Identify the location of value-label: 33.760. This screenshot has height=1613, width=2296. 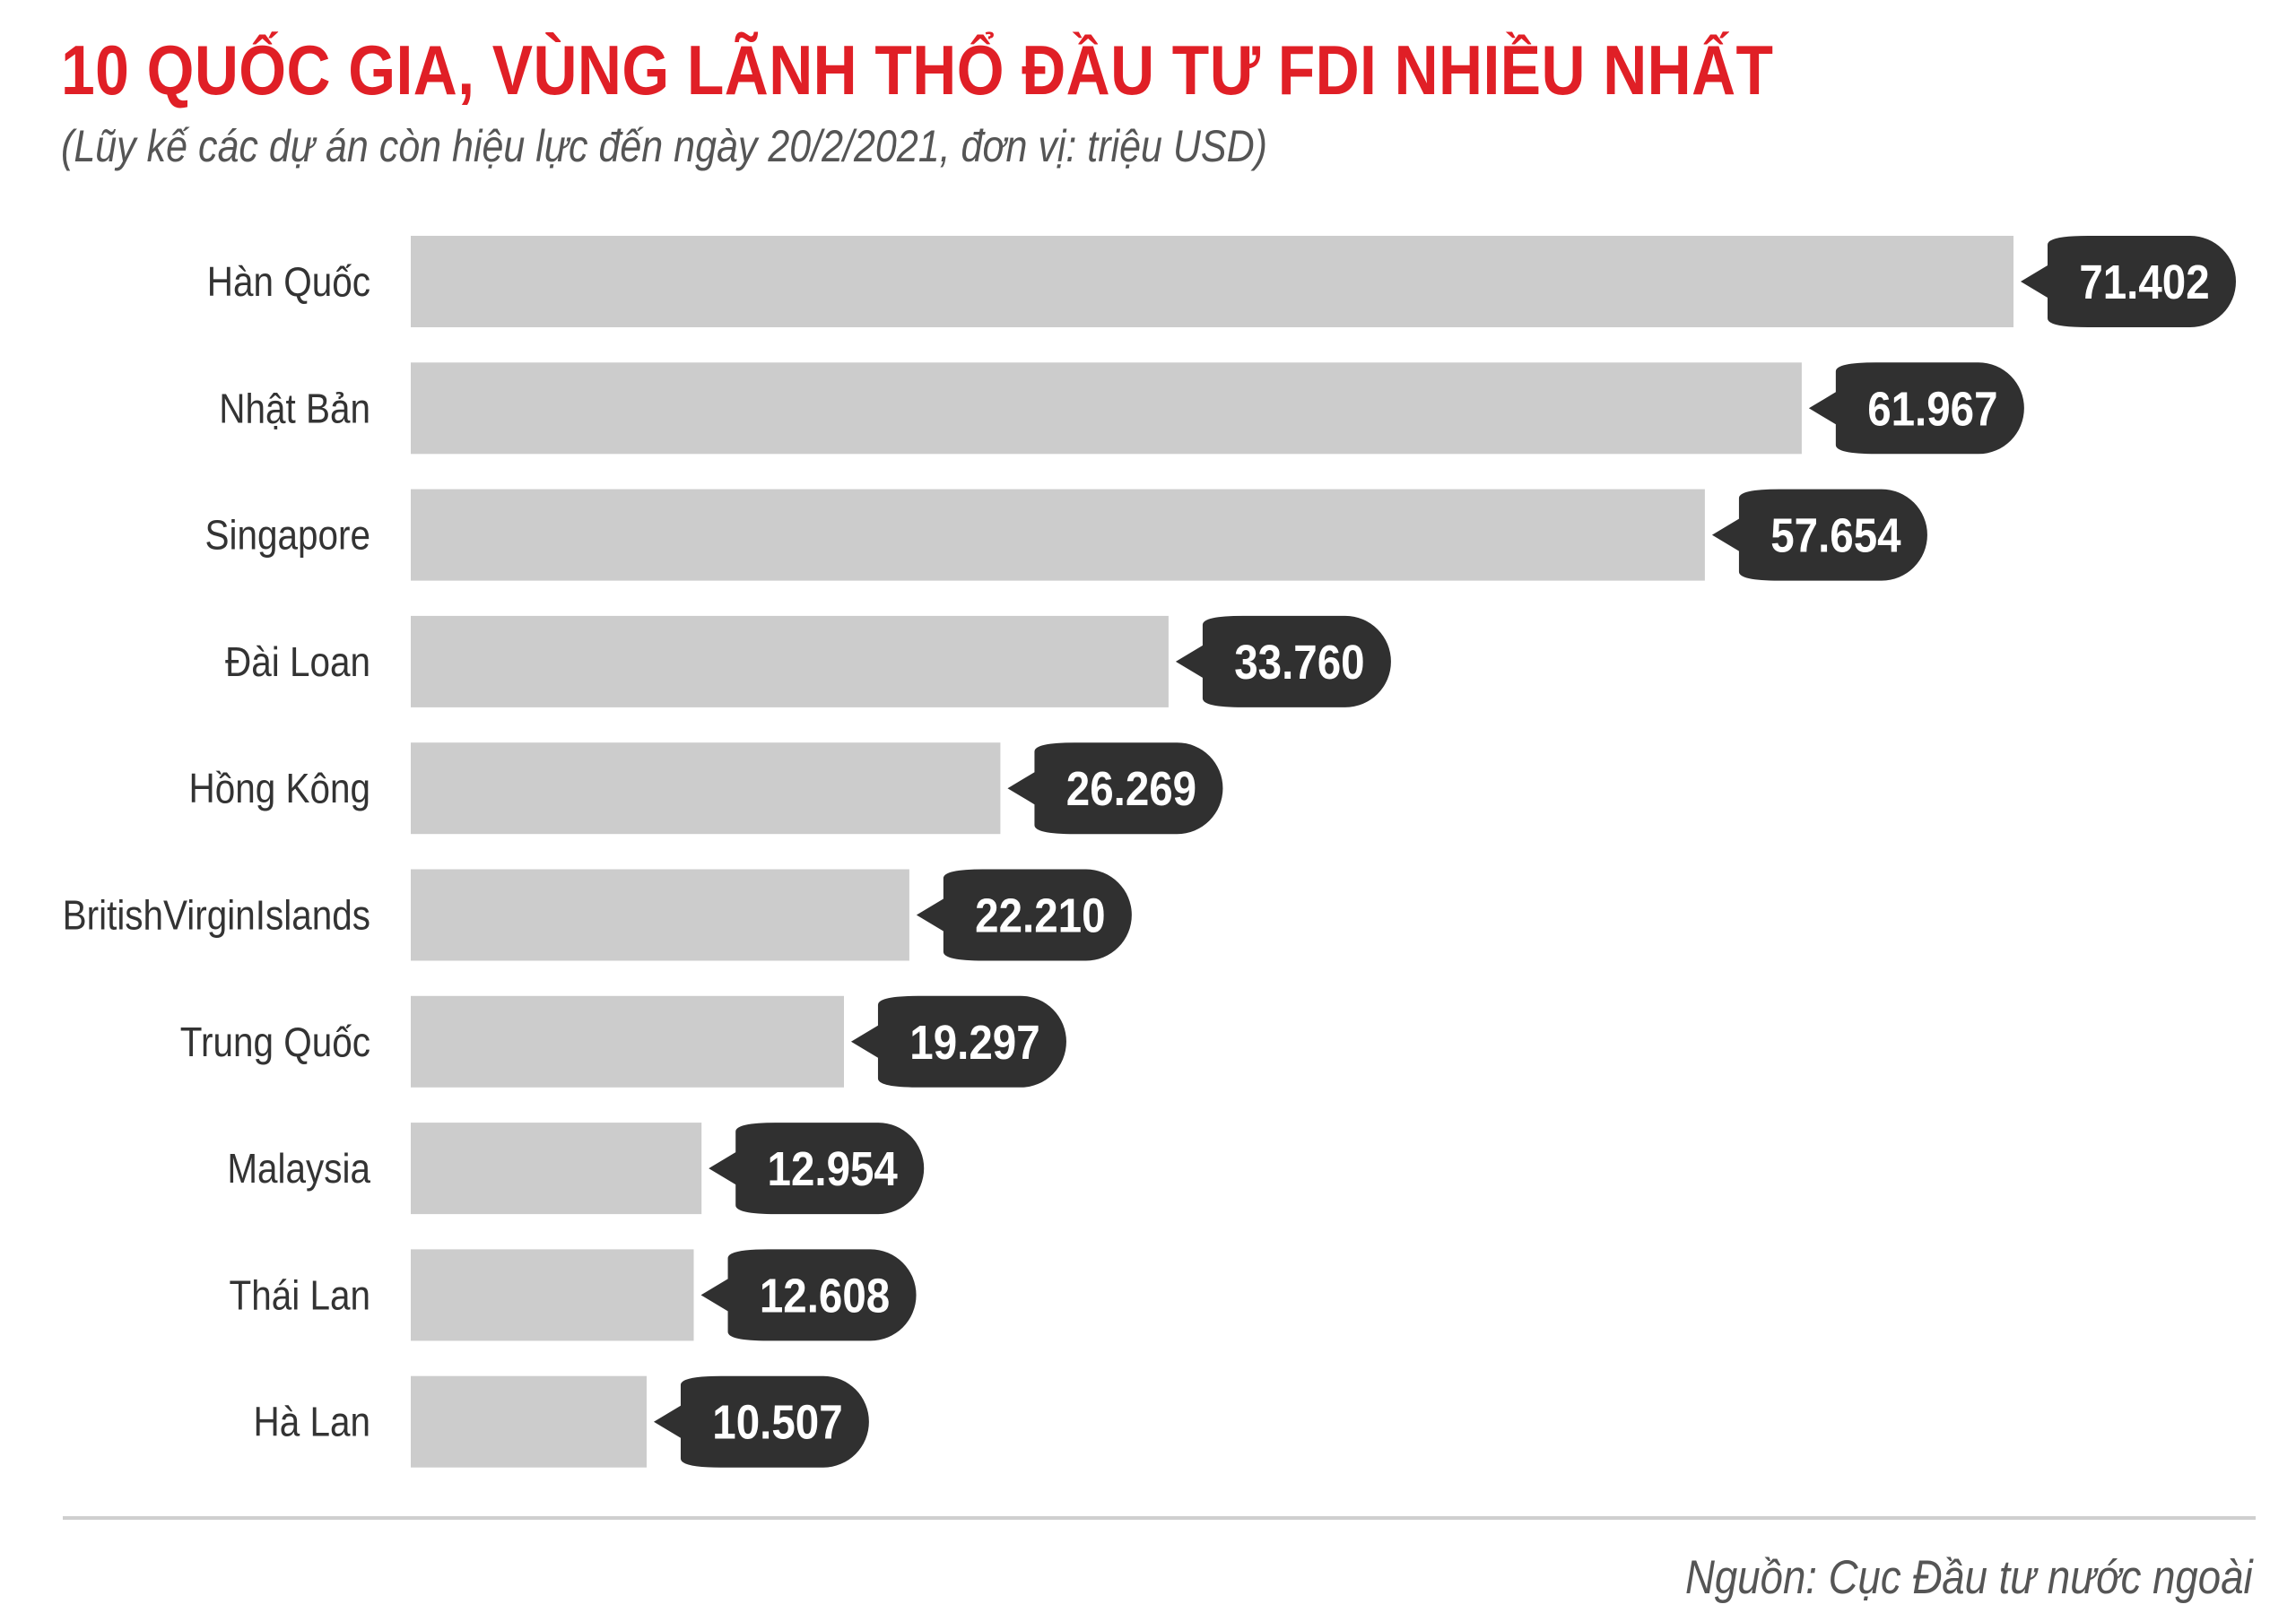
(1299, 662).